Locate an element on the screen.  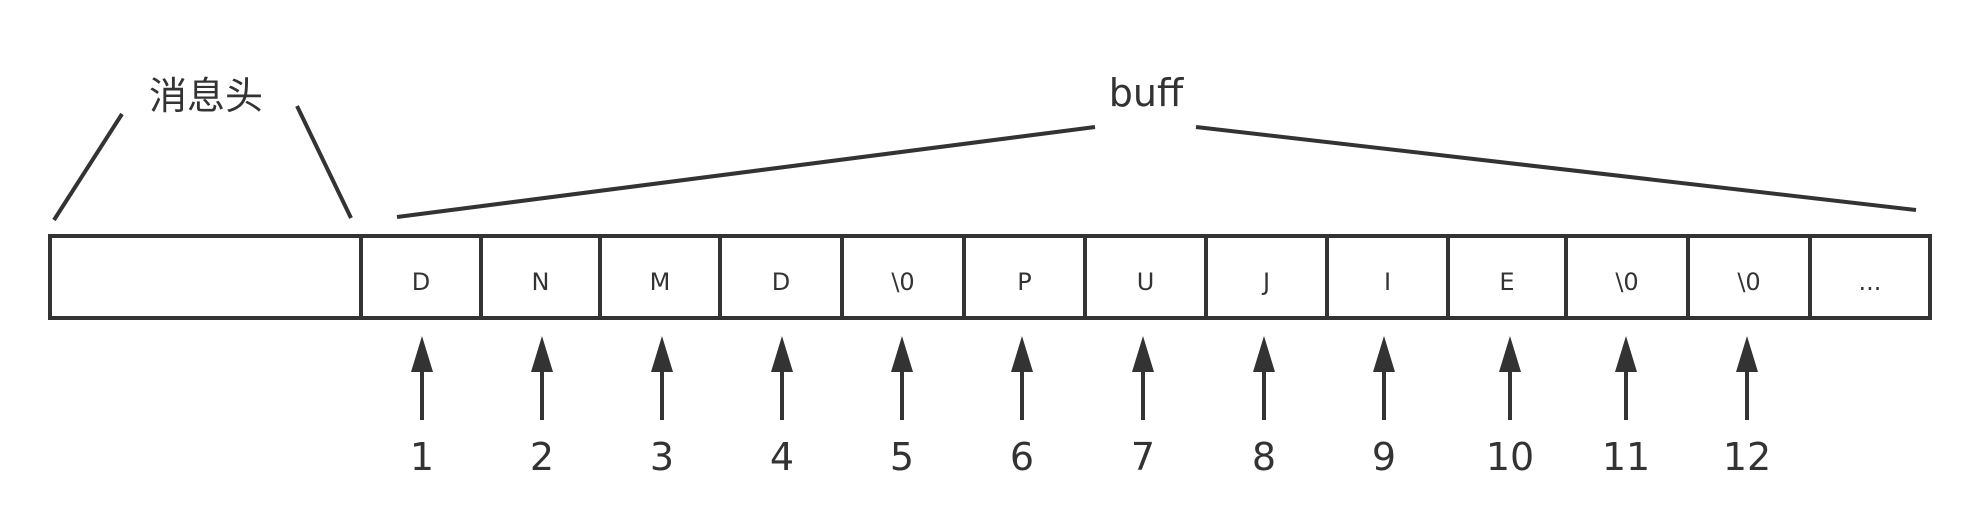
header-label: 消息头 is located at coordinates (206, 96).